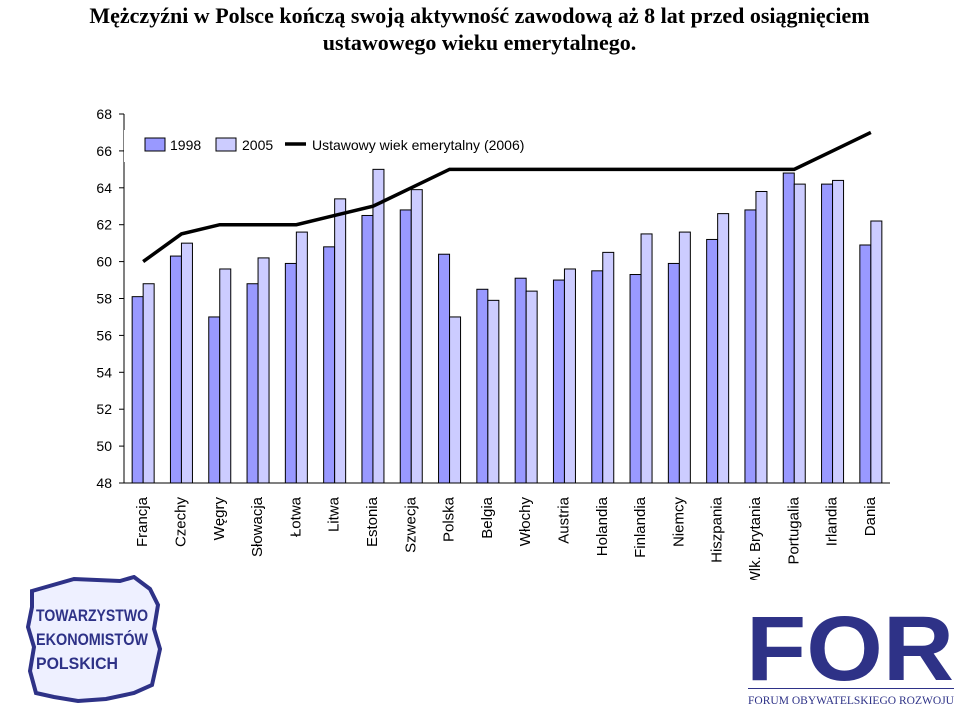 This screenshot has height=717, width=959. Describe the element at coordinates (295, 516) in the screenshot. I see `x-tick-label: Łotwa` at that location.